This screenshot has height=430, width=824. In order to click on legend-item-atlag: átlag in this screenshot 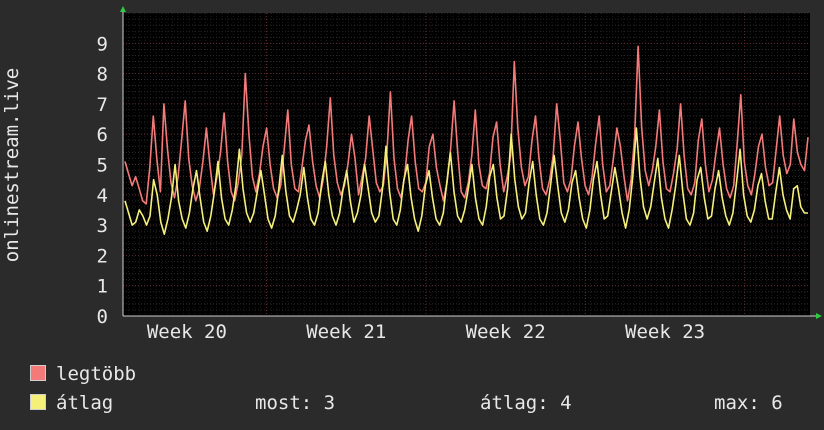, I will do `click(71, 403)`.